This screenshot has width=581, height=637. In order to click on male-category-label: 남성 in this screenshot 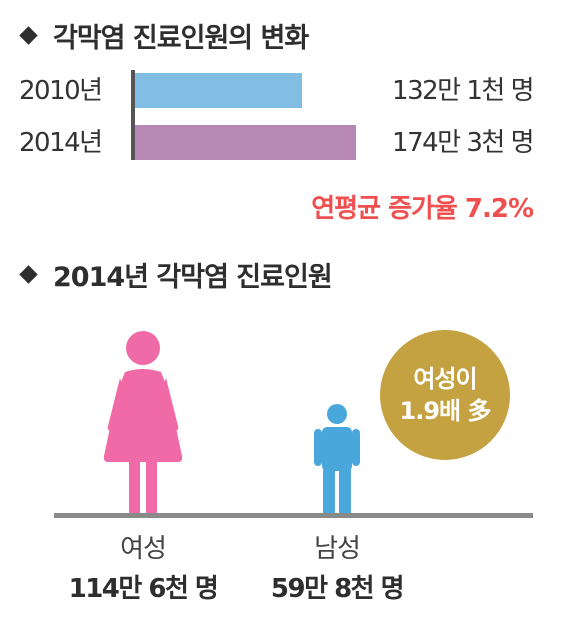, I will do `click(337, 549)`.